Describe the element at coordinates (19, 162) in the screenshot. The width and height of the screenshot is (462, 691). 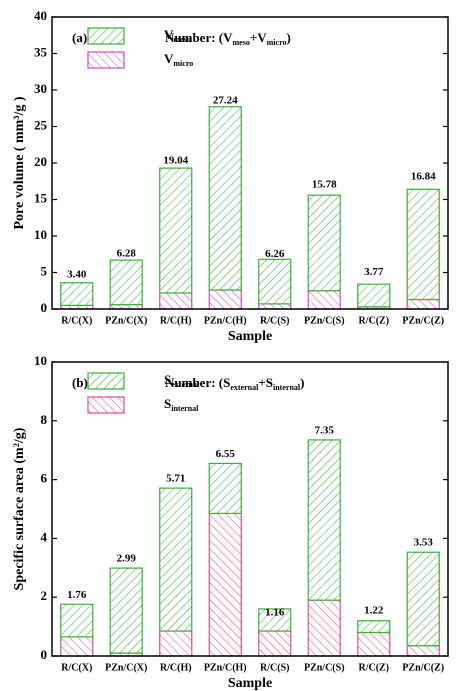
I see `y-axis-label: Pore volume ( mm³/g )` at that location.